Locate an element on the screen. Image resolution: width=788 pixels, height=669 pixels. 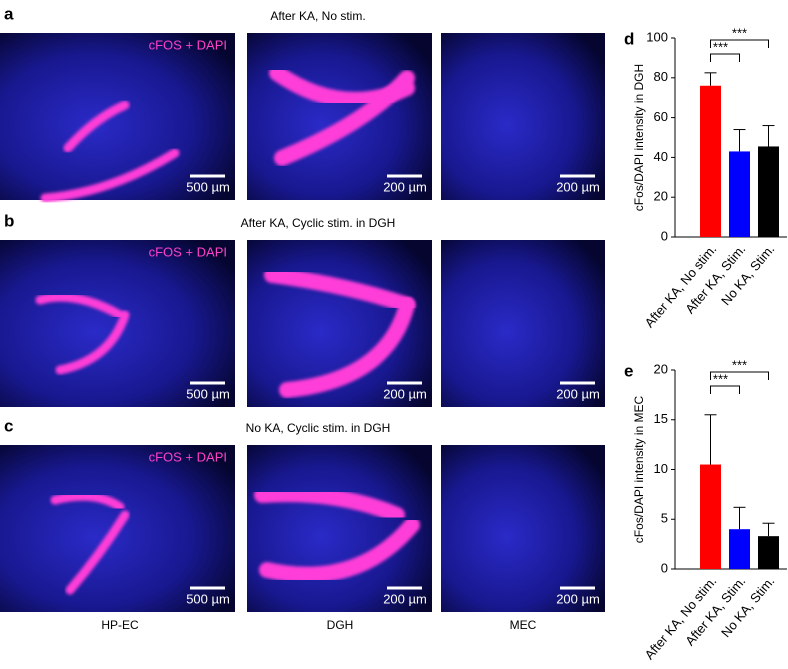
y-tick-label: 15 is located at coordinates (661, 418).